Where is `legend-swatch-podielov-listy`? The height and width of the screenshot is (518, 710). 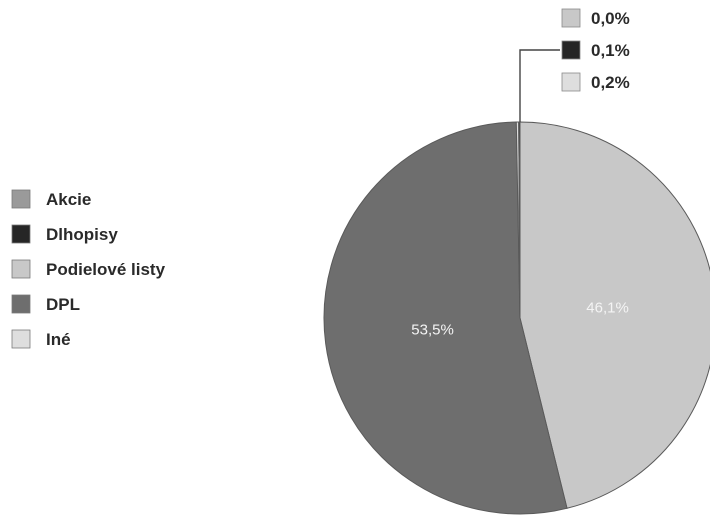
legend-swatch-podielov-listy is located at coordinates (21, 269).